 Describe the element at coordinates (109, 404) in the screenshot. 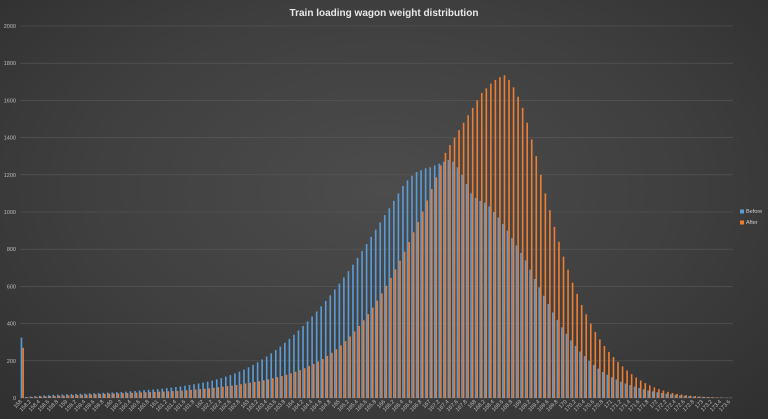

I see `x-tick-label: 160` at that location.